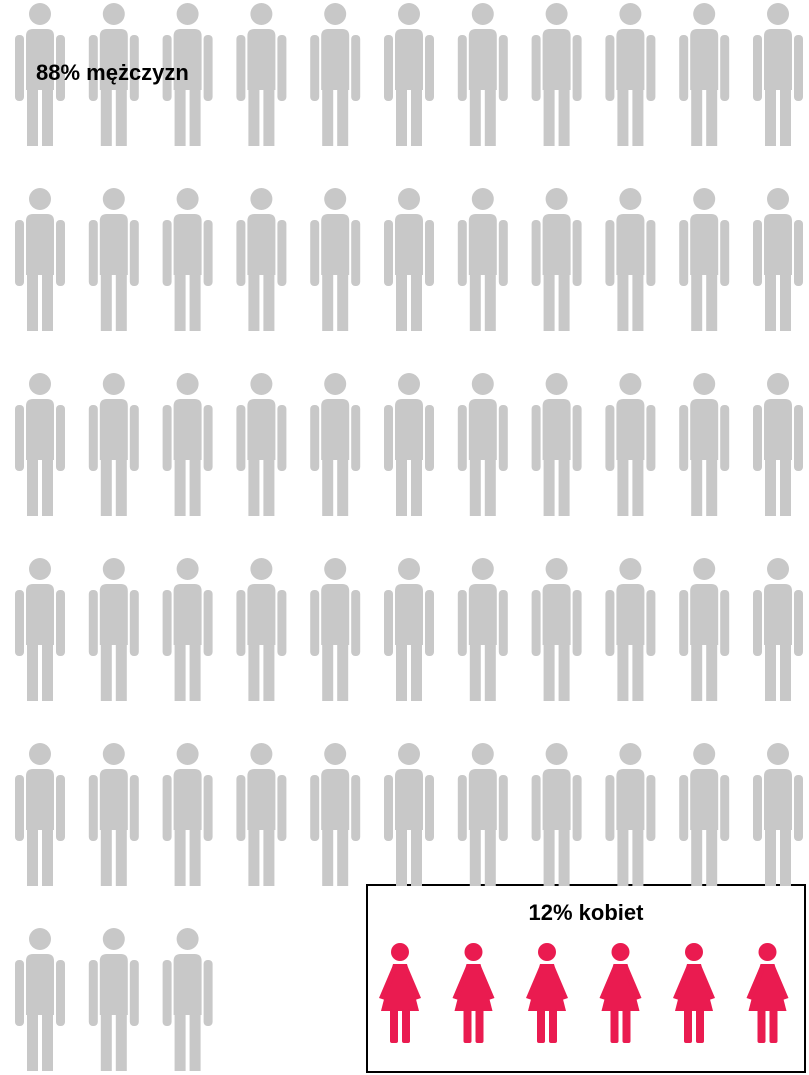 The width and height of the screenshot is (809, 1075). I want to click on women-highlight-box, so click(586, 978).